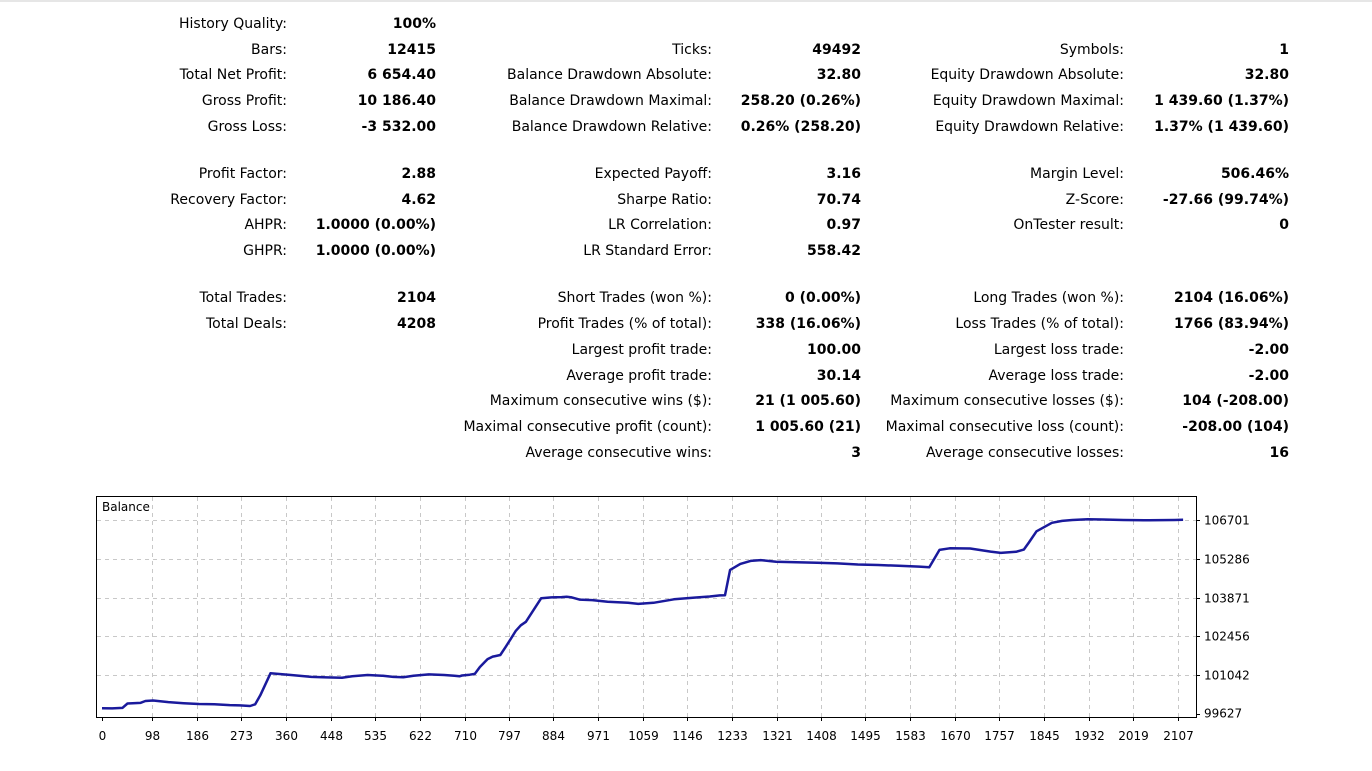  Describe the element at coordinates (1284, 225) in the screenshot. I see `stat-value: 0` at that location.